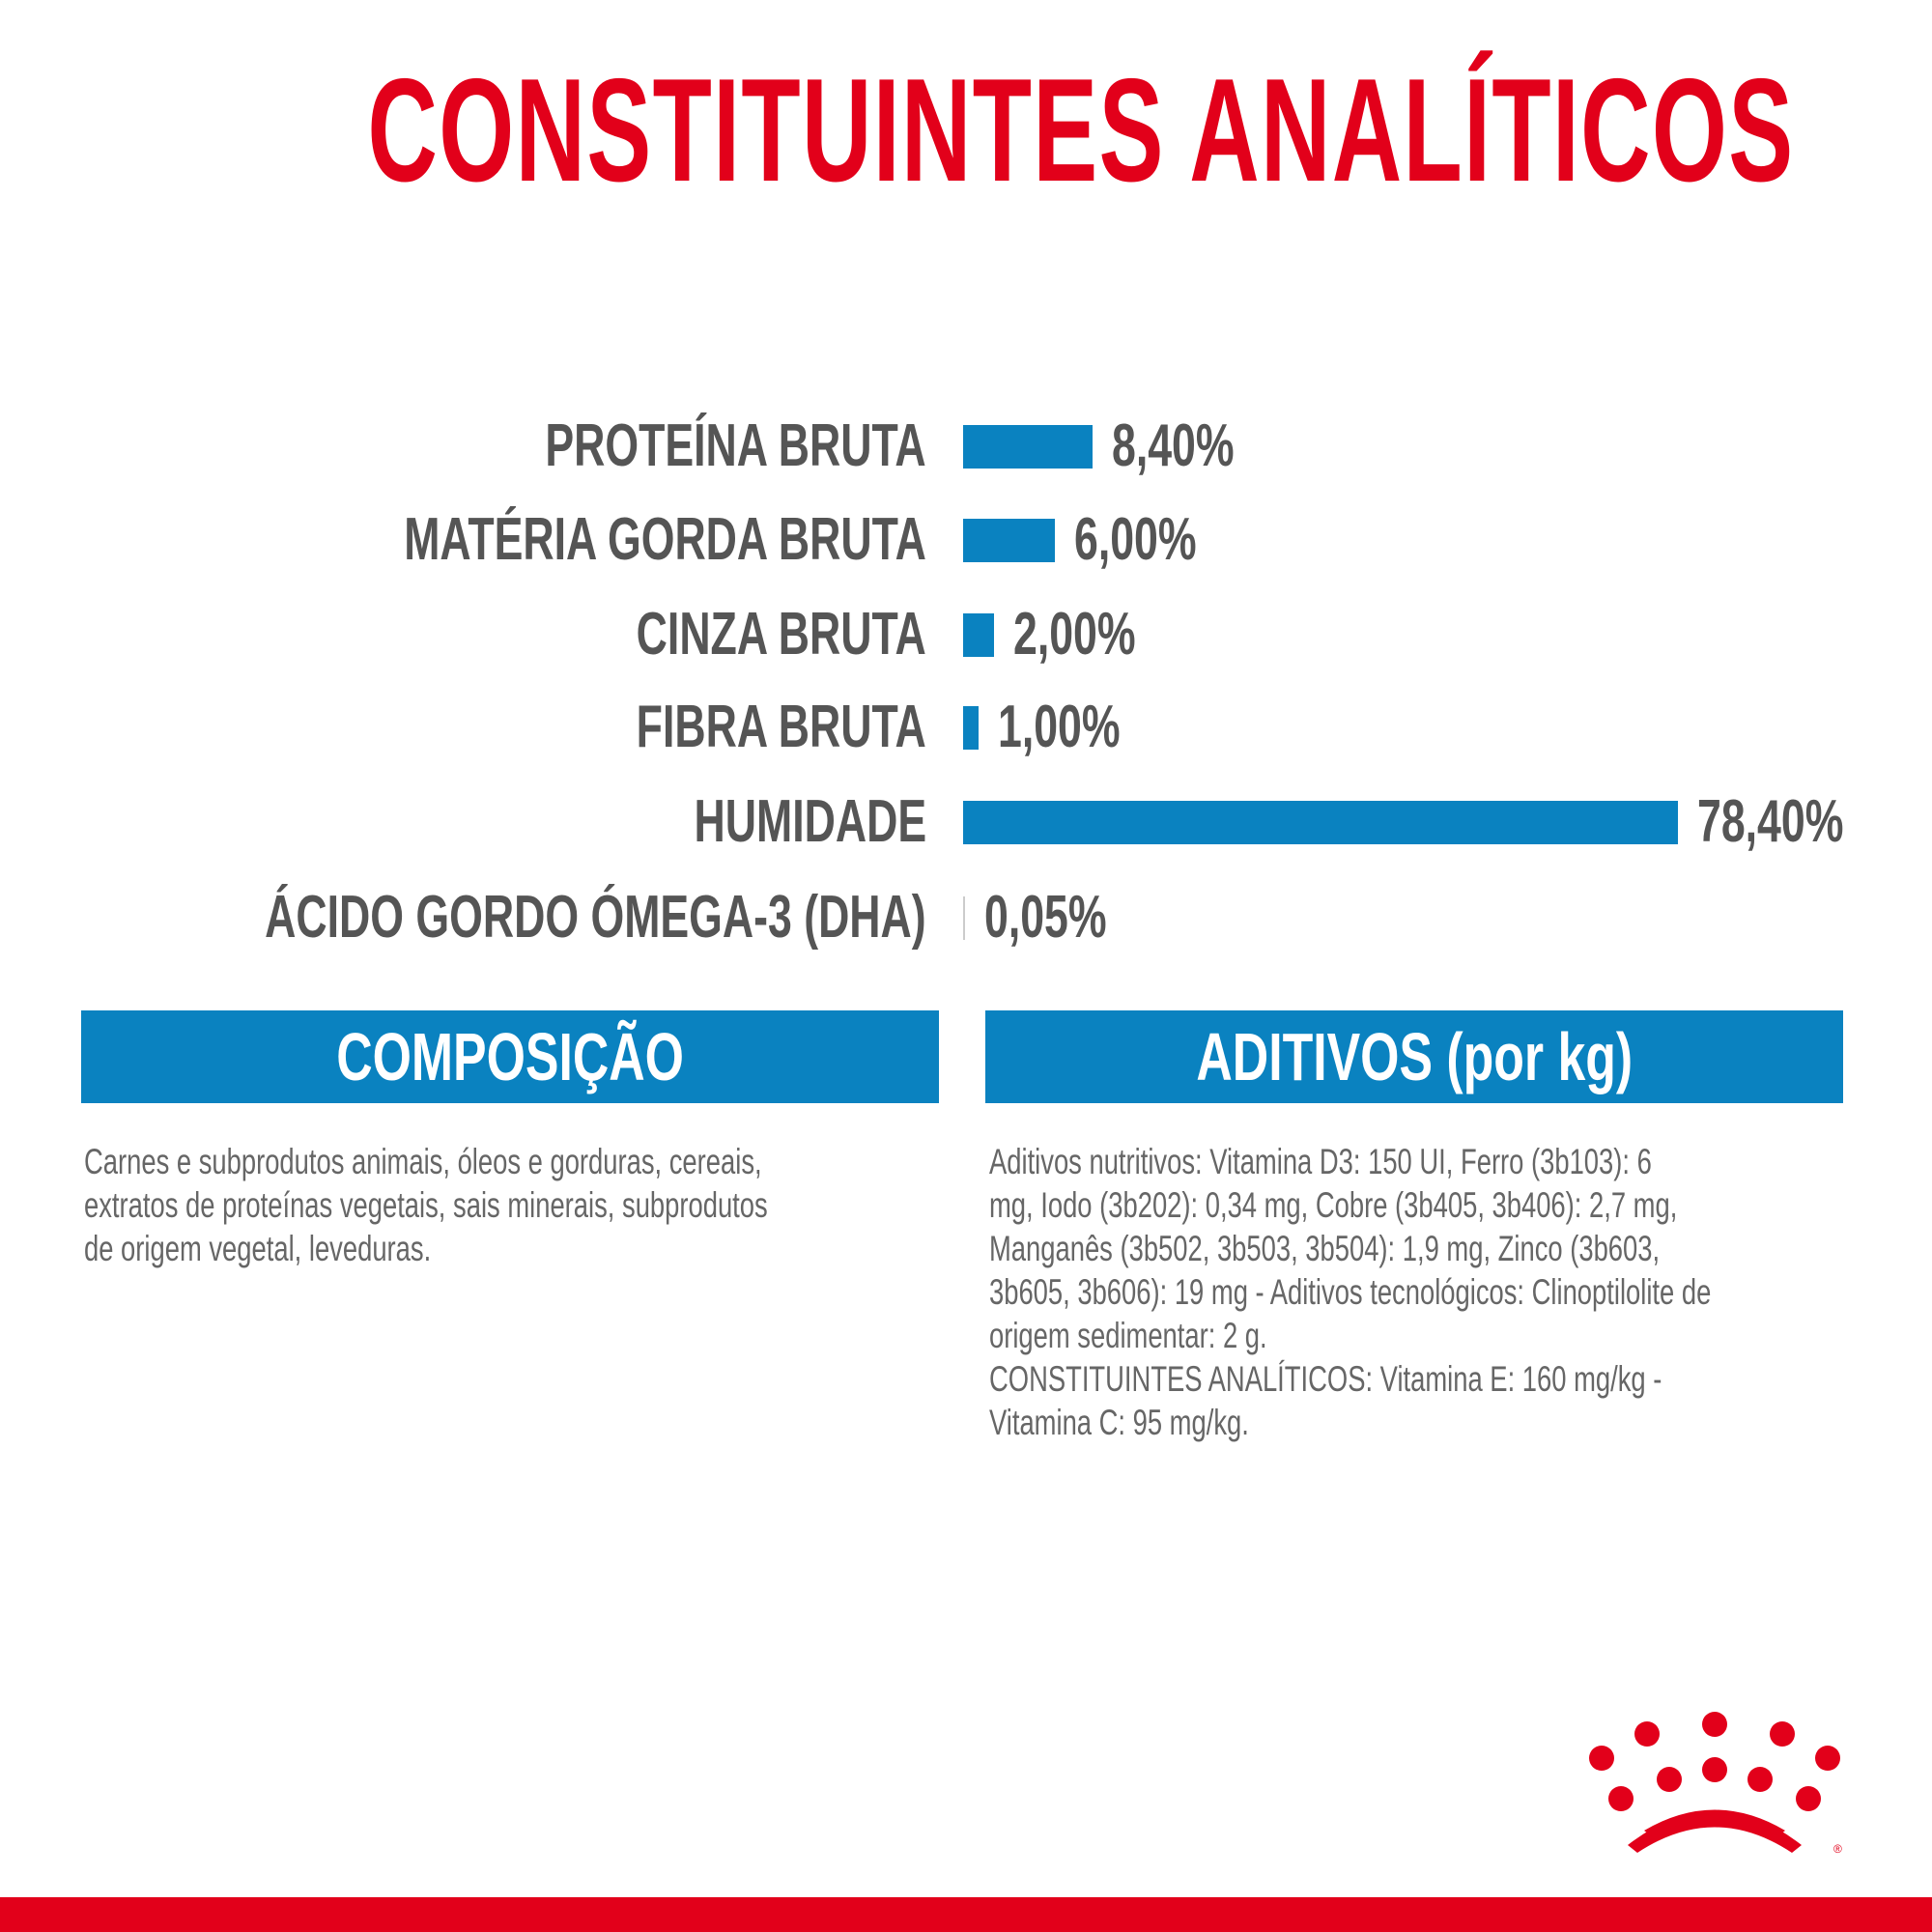 The height and width of the screenshot is (1932, 1932). I want to click on composicao-heading: COMPOSIÇÃO, so click(510, 1056).